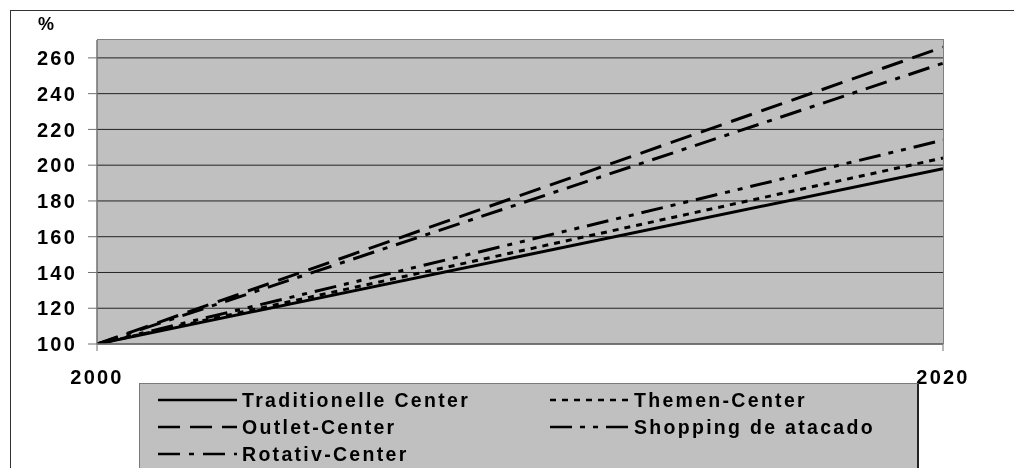 This screenshot has height=468, width=1014. I want to click on x-tick-label: 2000, so click(97, 377).